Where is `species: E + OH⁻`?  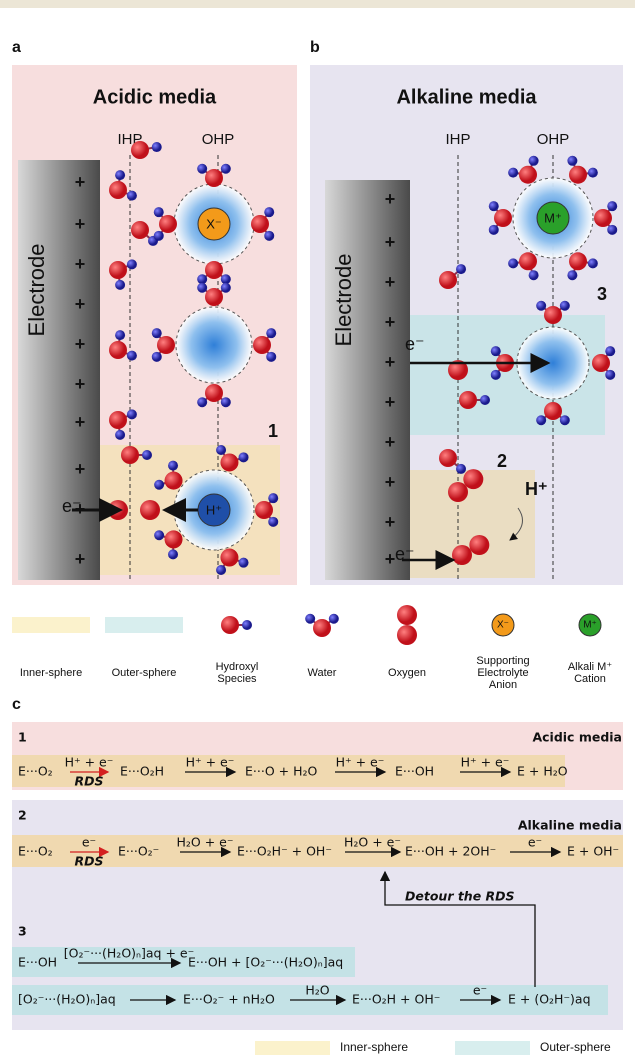
species: E + OH⁻ is located at coordinates (593, 851).